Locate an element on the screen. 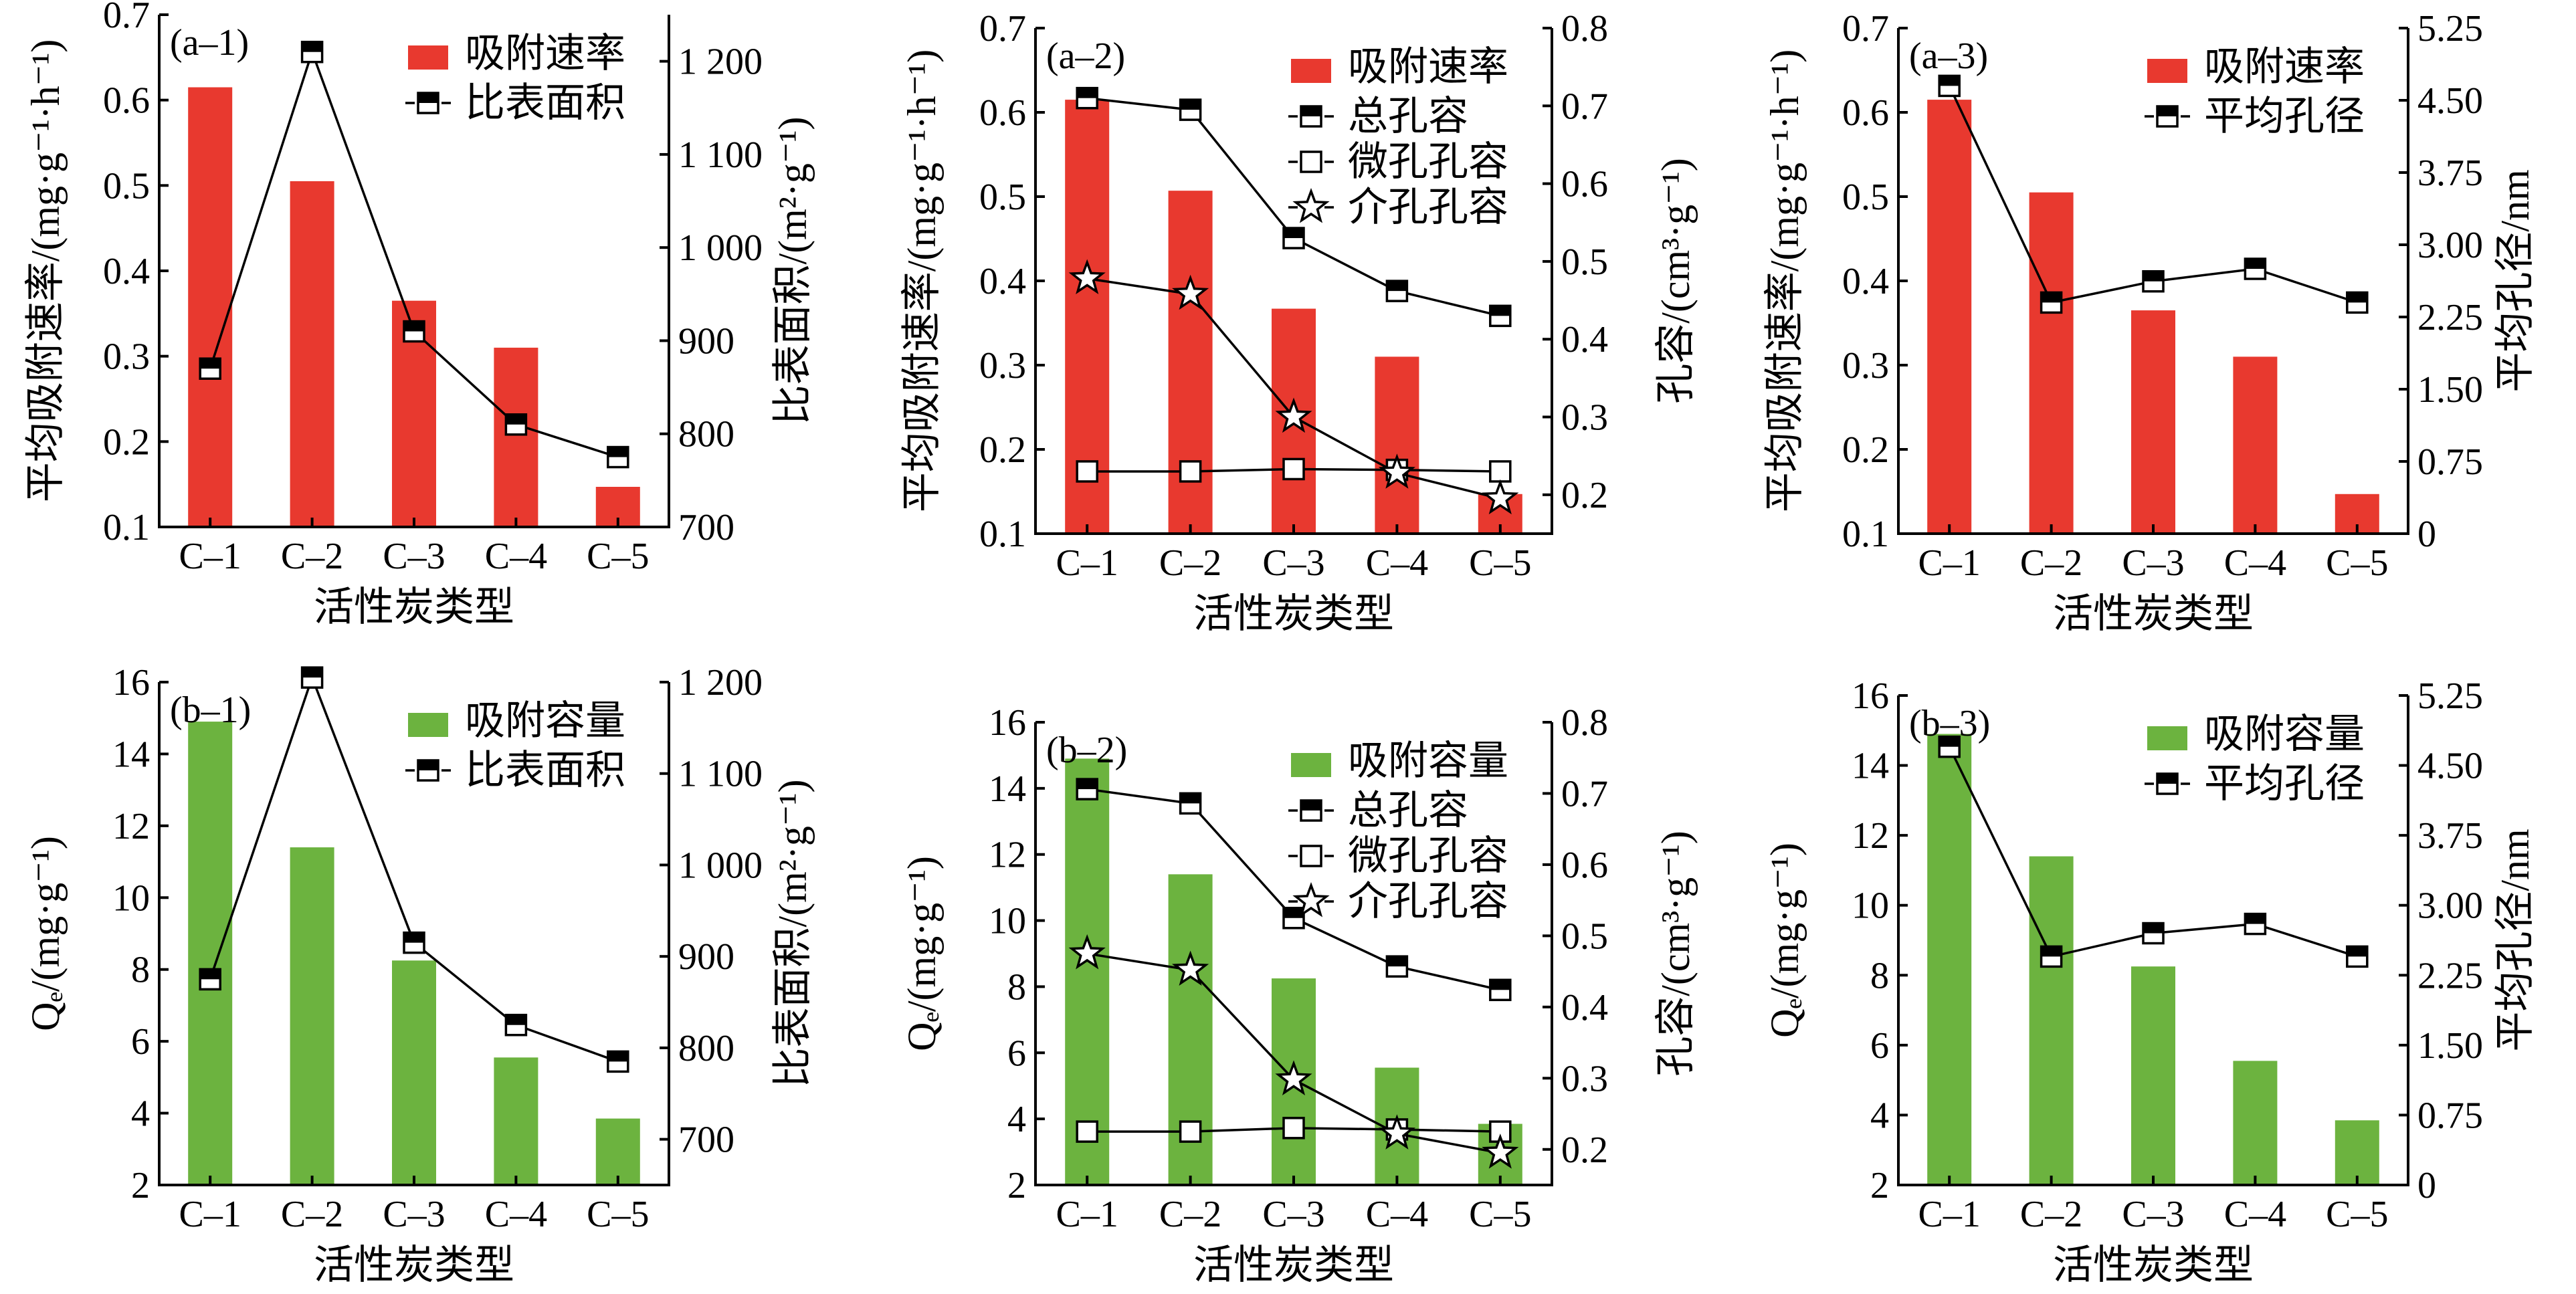 The width and height of the screenshot is (2576, 1294). x-axis-title: 活性炭类型 is located at coordinates (1293, 1265).